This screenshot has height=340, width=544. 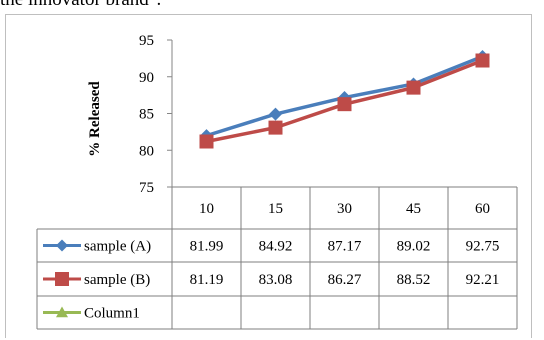 I want to click on y-tick-label: 95, so click(x=146, y=41).